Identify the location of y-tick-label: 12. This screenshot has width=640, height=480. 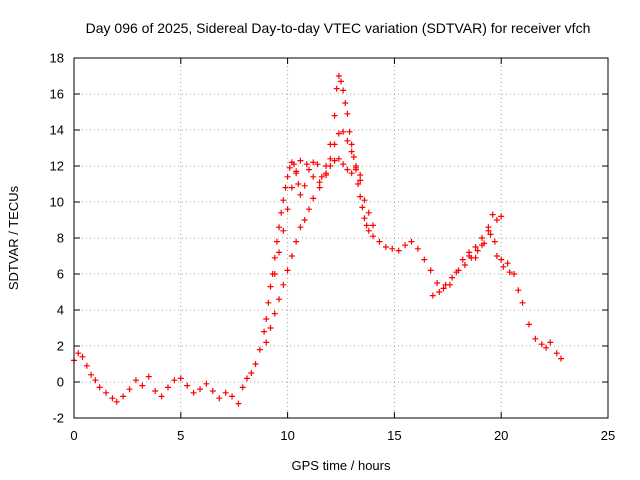
(57, 166).